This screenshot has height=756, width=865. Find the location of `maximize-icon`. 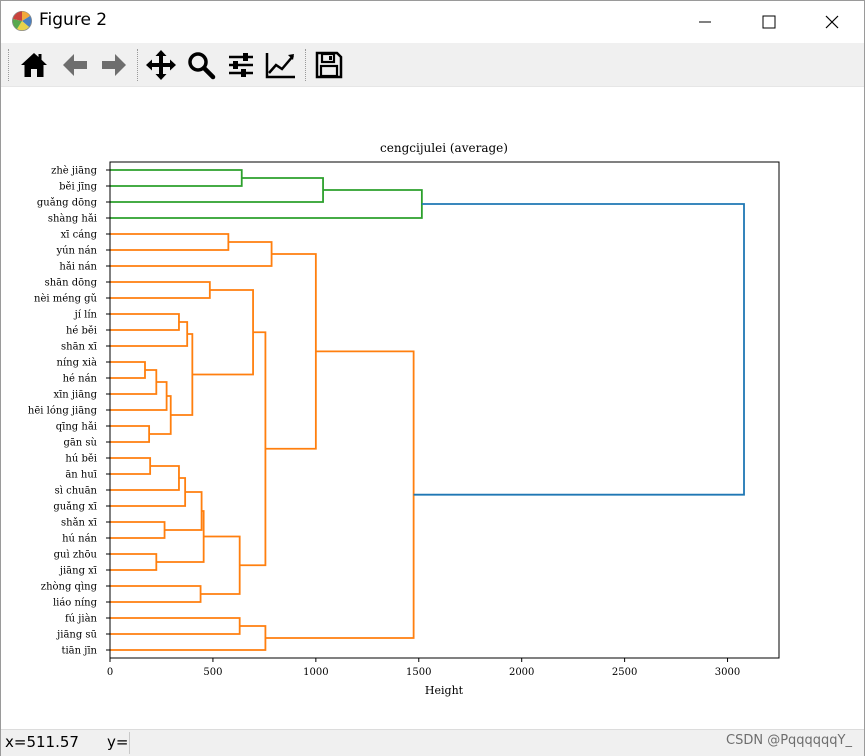

maximize-icon is located at coordinates (769, 22).